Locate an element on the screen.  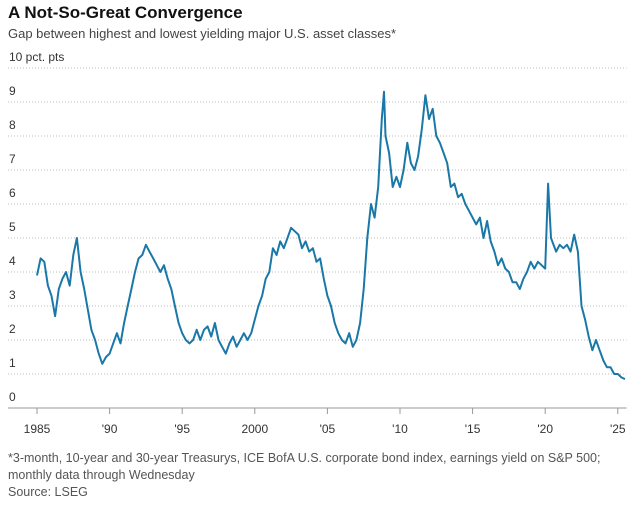
y-tick-label: 1 is located at coordinates (12, 363).